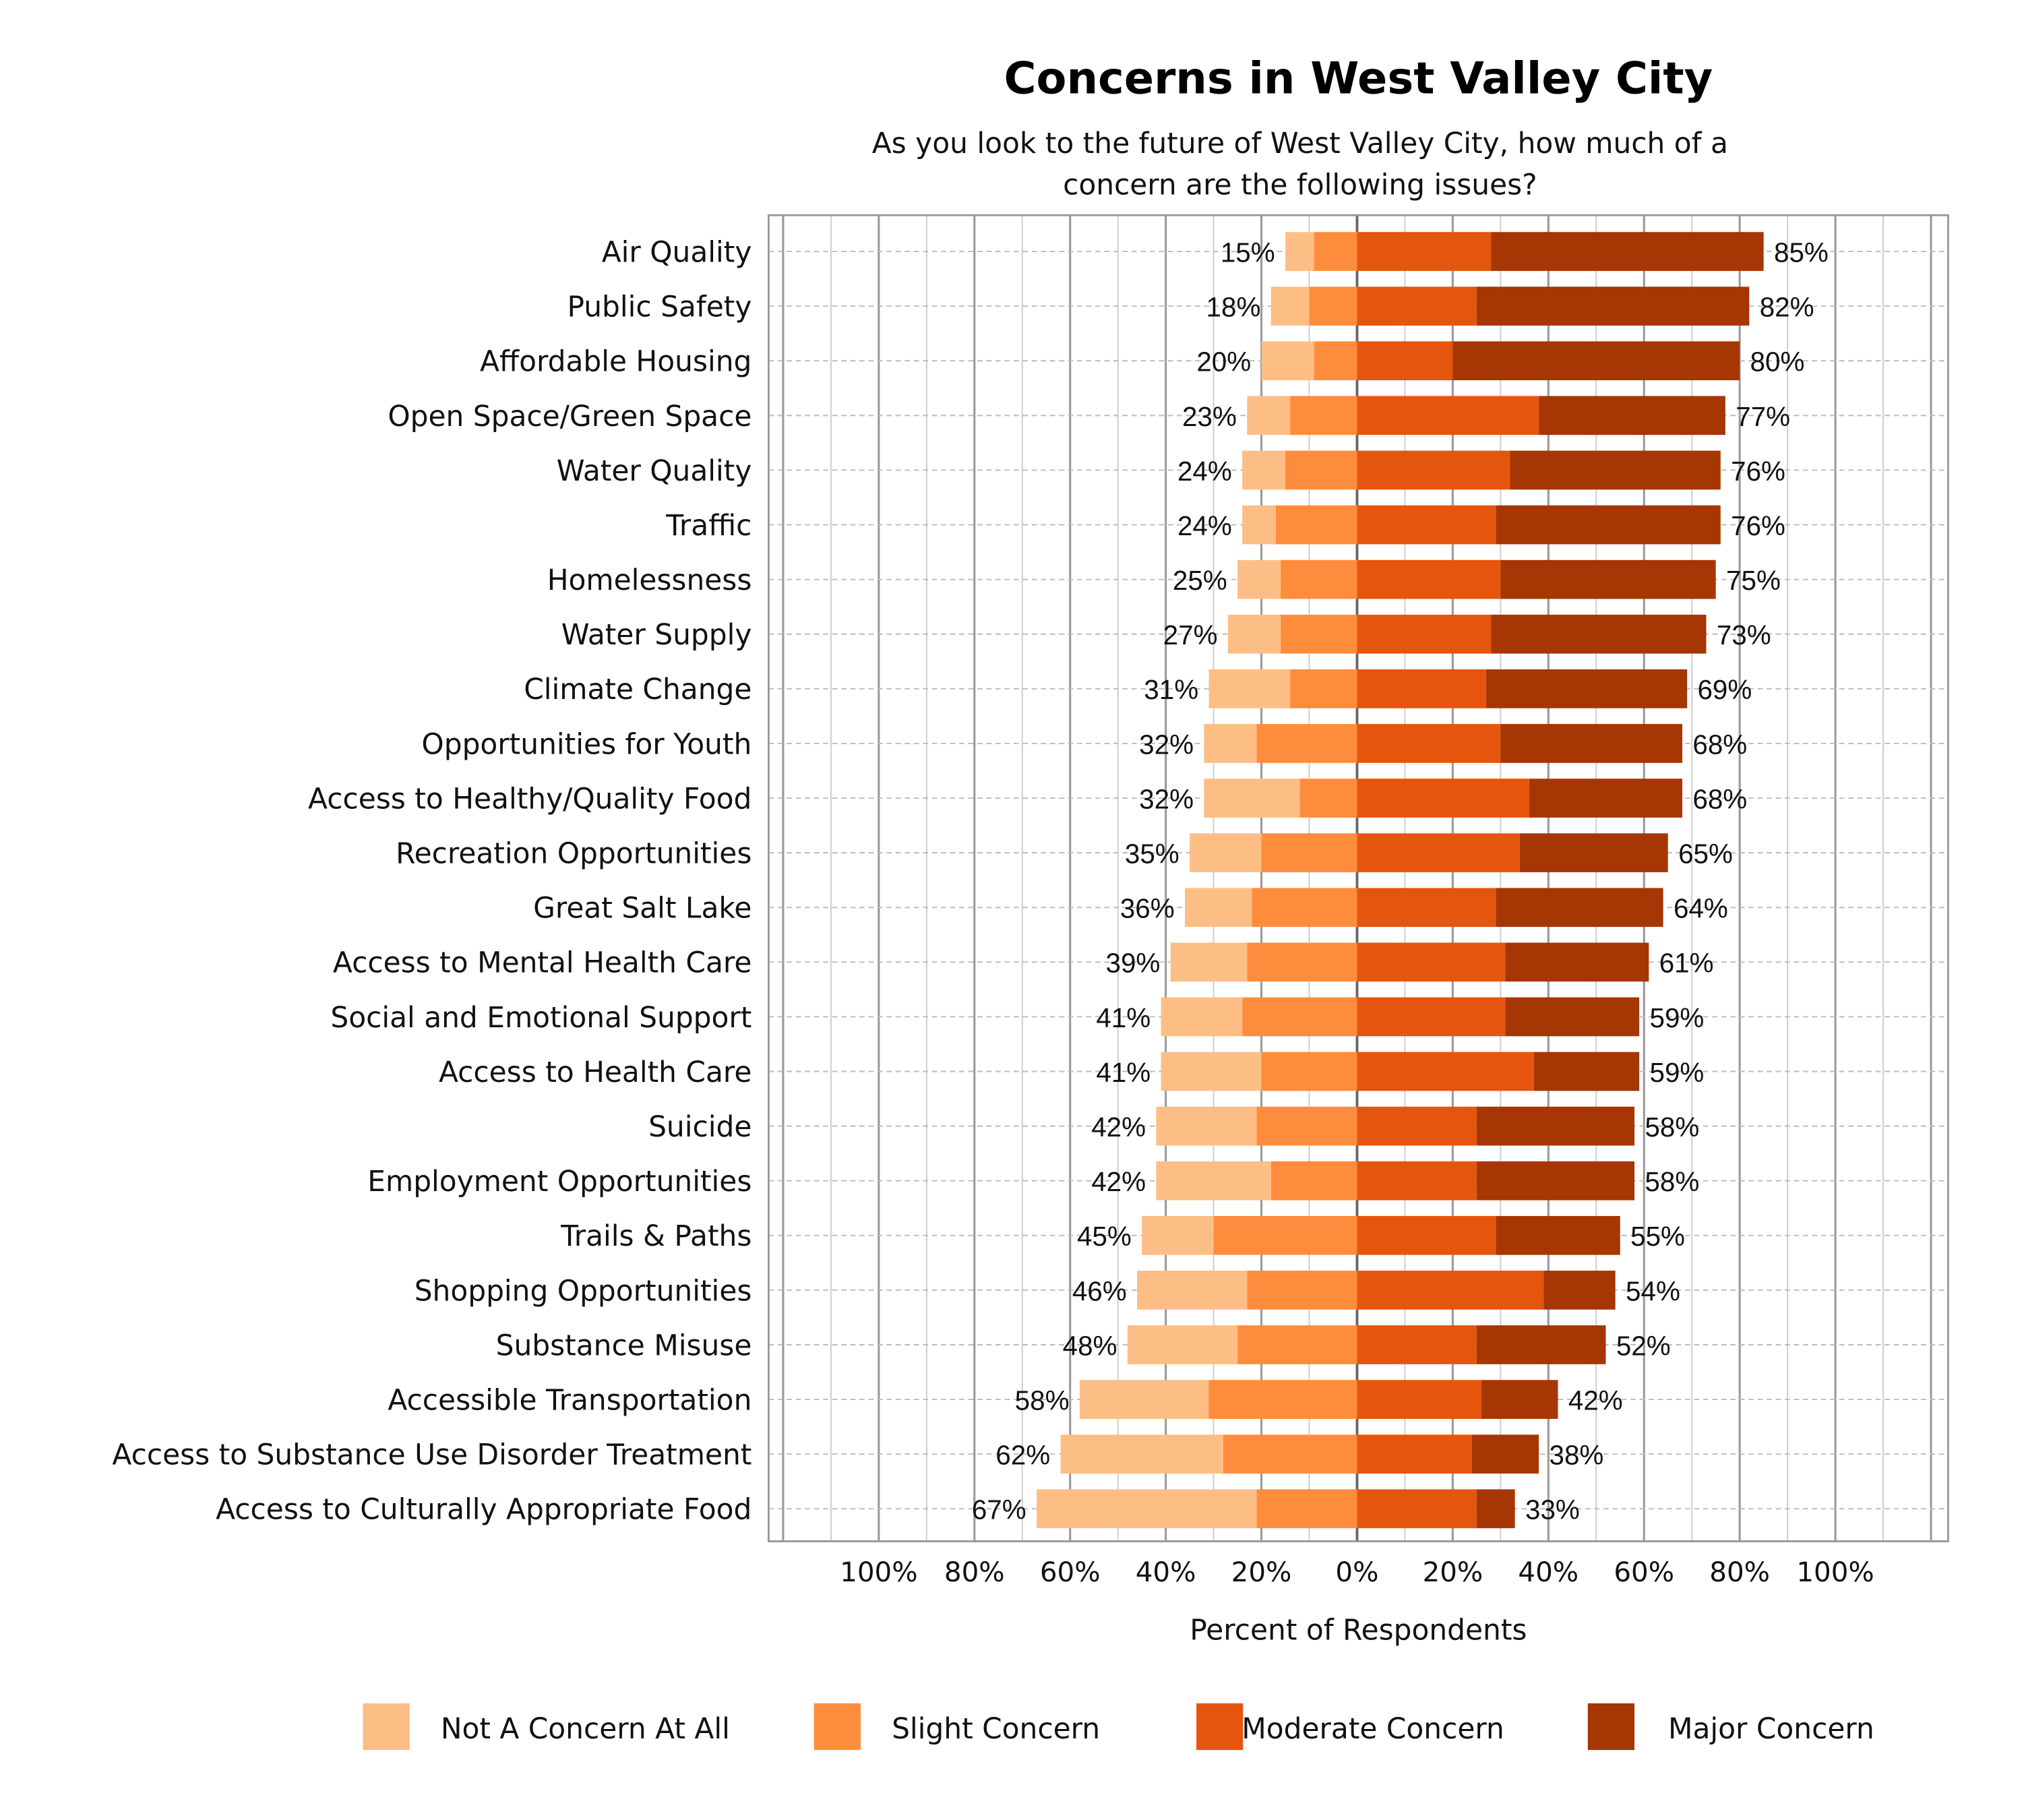 This screenshot has width=2022, height=1820. What do you see at coordinates (1006, 1399) in the screenshot?
I see `bar-row: Accessible Transportation 58% 42%` at bounding box center [1006, 1399].